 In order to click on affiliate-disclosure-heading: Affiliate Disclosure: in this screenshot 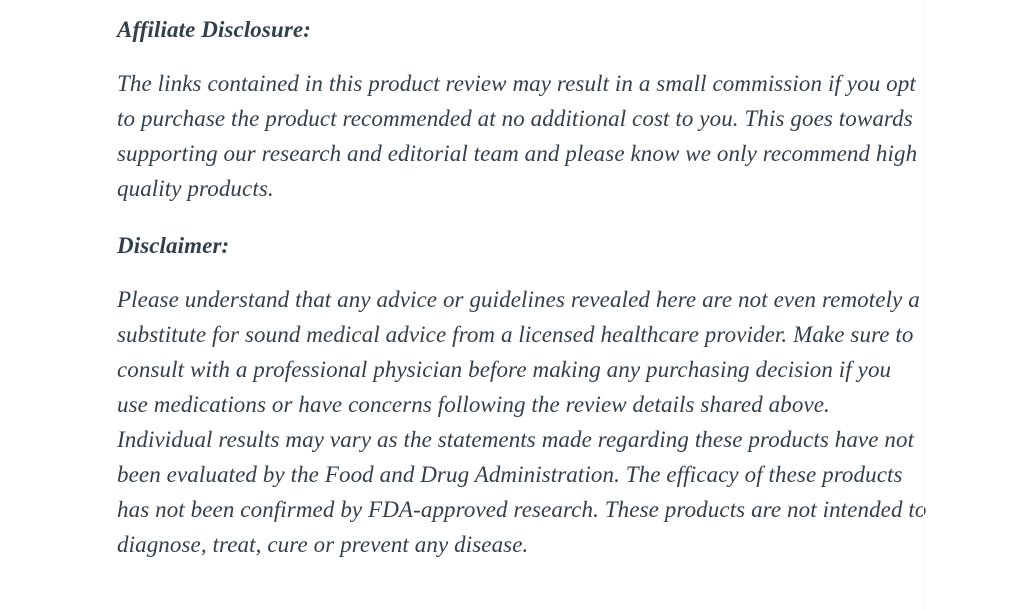, I will do `click(214, 29)`.